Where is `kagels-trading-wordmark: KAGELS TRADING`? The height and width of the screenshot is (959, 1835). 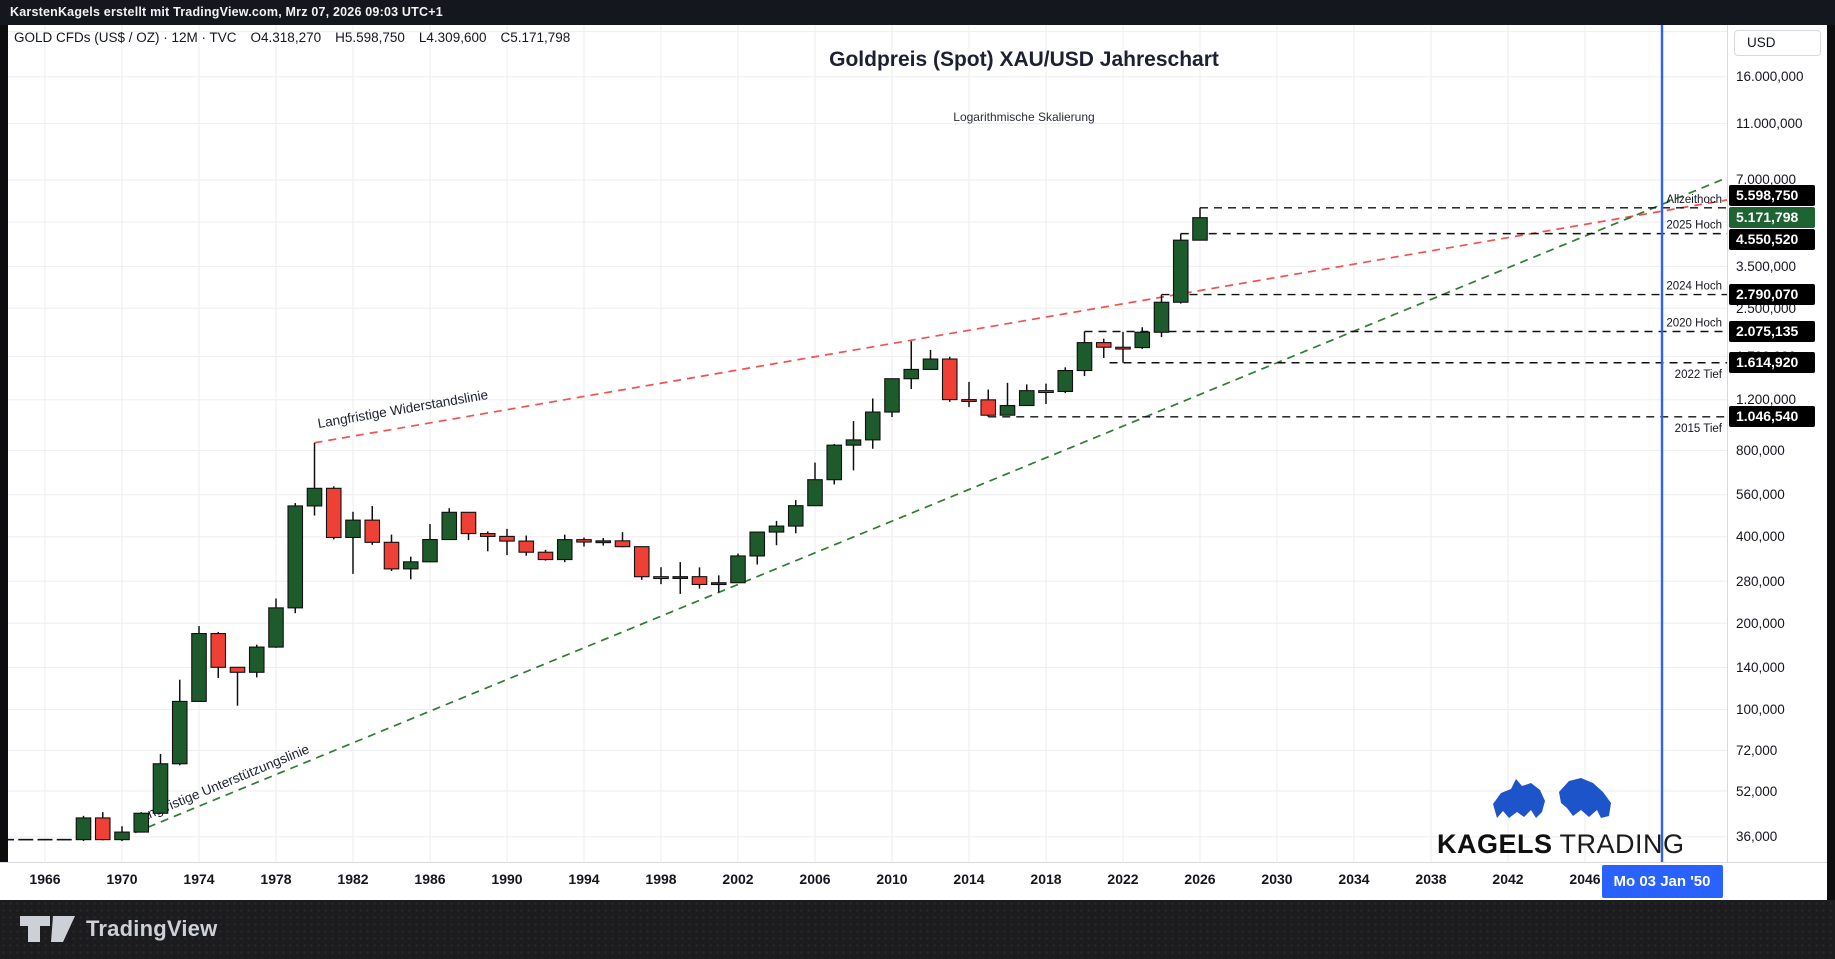
kagels-trading-wordmark: KAGELS TRADING is located at coordinates (1560, 844).